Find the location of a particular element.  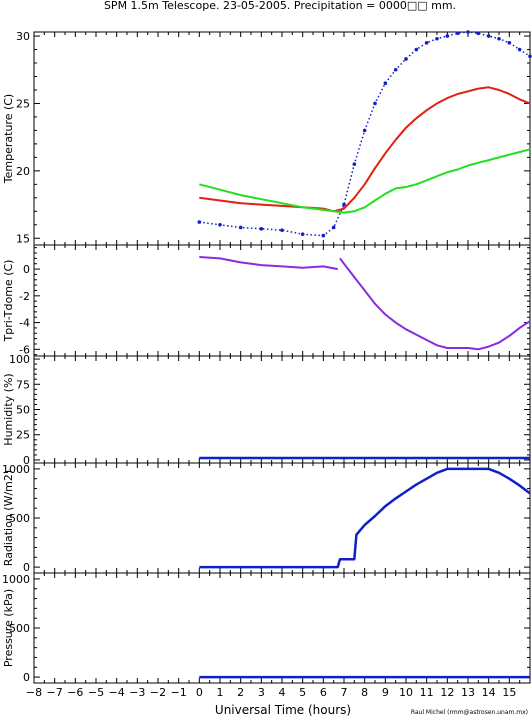

y-tick-label: 20 is located at coordinates (23, 171).